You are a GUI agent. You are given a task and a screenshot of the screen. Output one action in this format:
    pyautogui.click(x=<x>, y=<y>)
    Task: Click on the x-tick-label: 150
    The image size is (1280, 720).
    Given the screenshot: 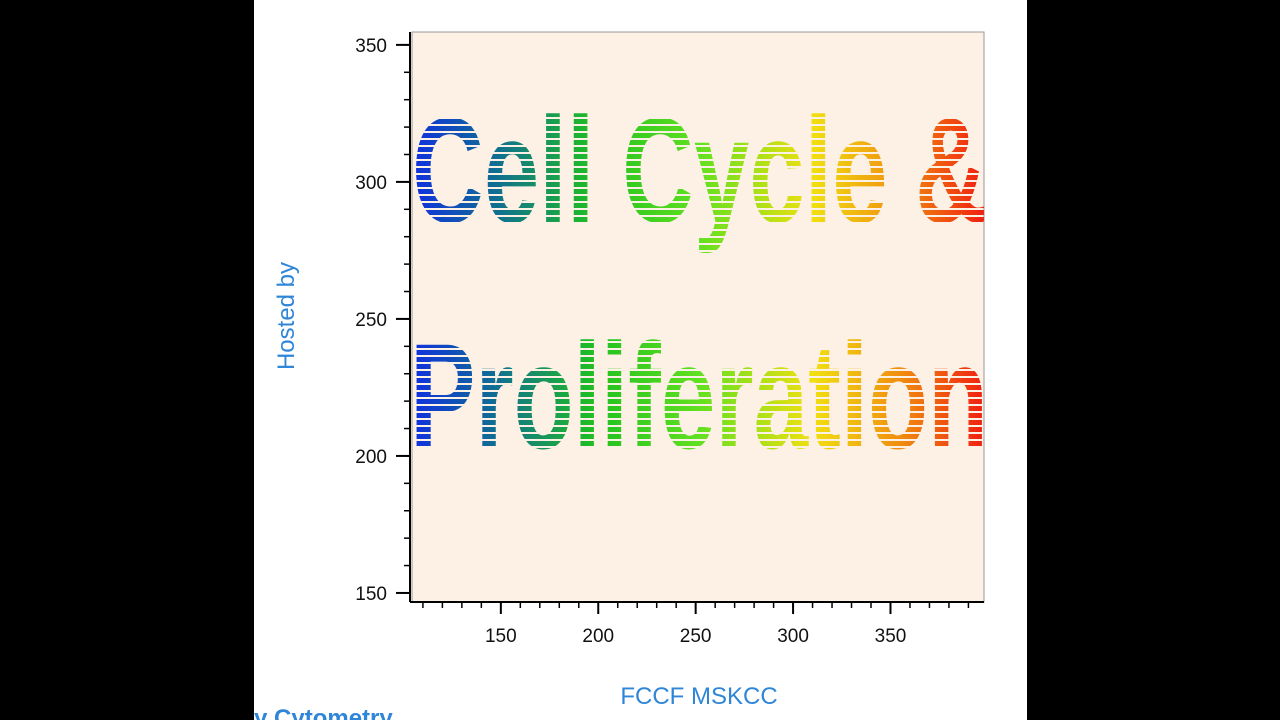 What is the action you would take?
    pyautogui.click(x=501, y=636)
    